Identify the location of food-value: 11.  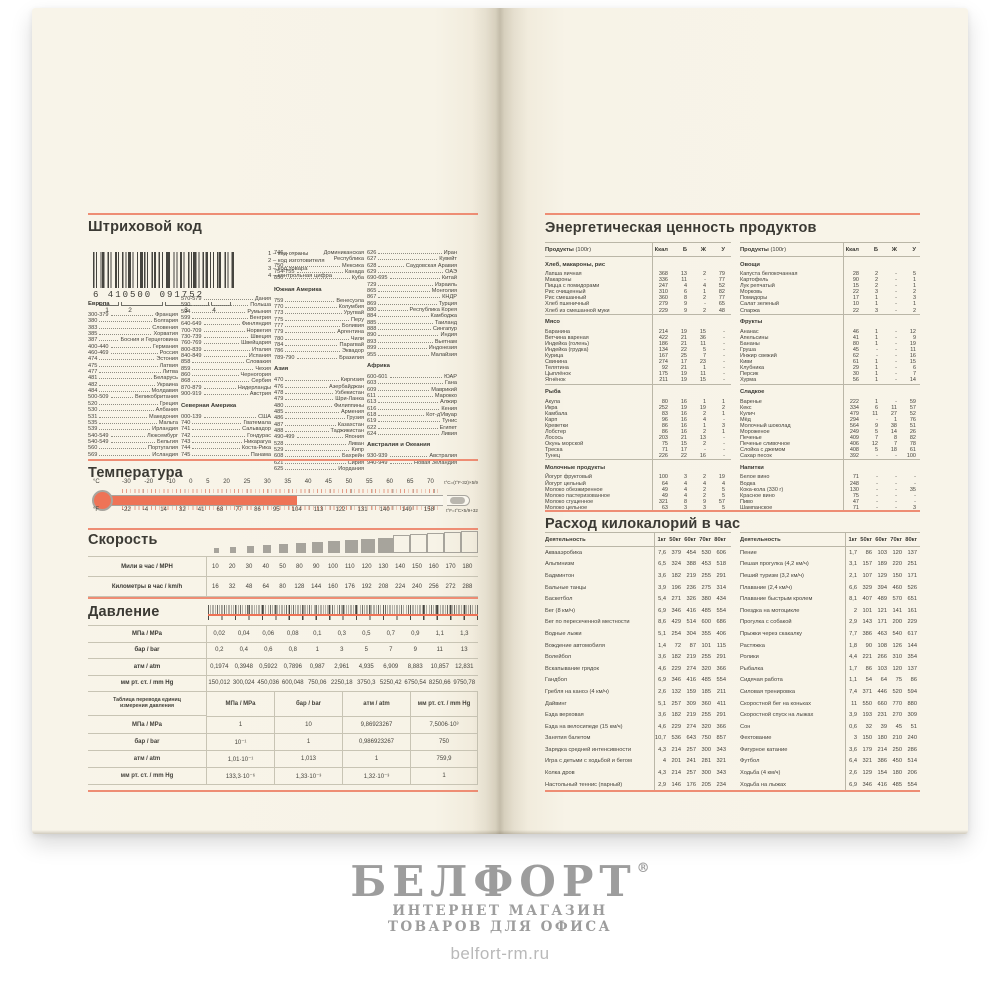
(703, 343).